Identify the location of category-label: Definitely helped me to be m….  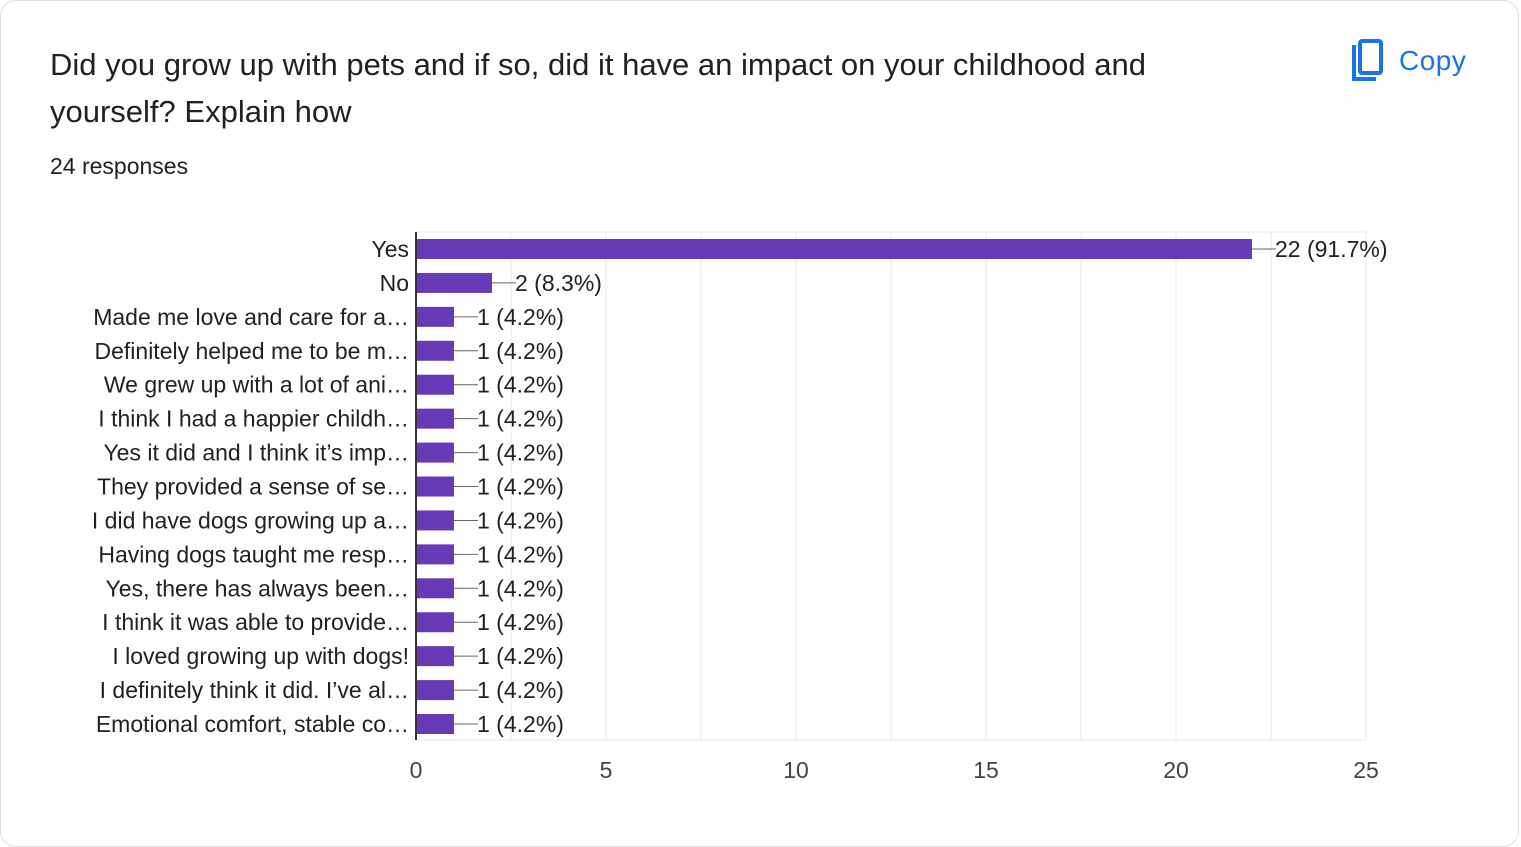
(252, 351).